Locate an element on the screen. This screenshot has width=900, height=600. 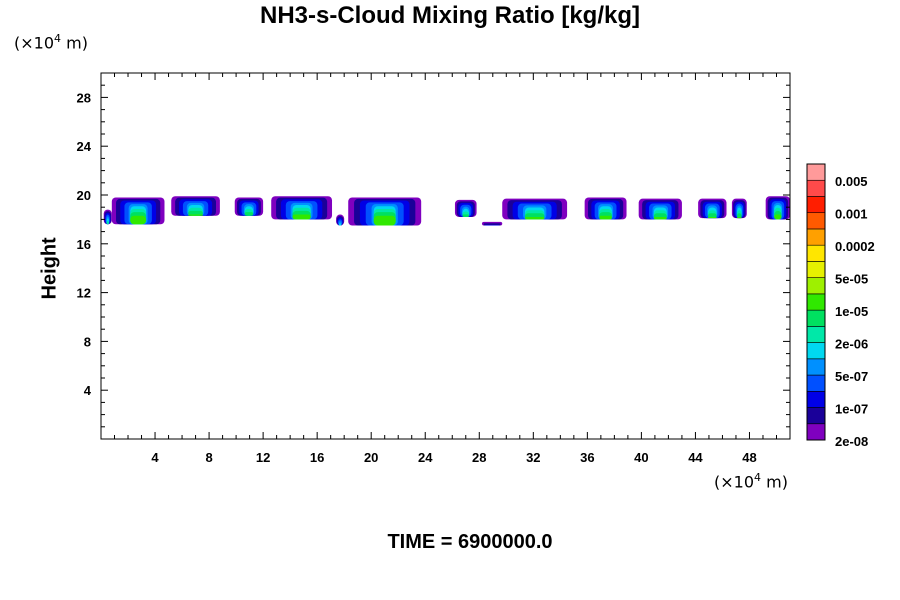
y-tick-label: 4 is located at coordinates (88, 390).